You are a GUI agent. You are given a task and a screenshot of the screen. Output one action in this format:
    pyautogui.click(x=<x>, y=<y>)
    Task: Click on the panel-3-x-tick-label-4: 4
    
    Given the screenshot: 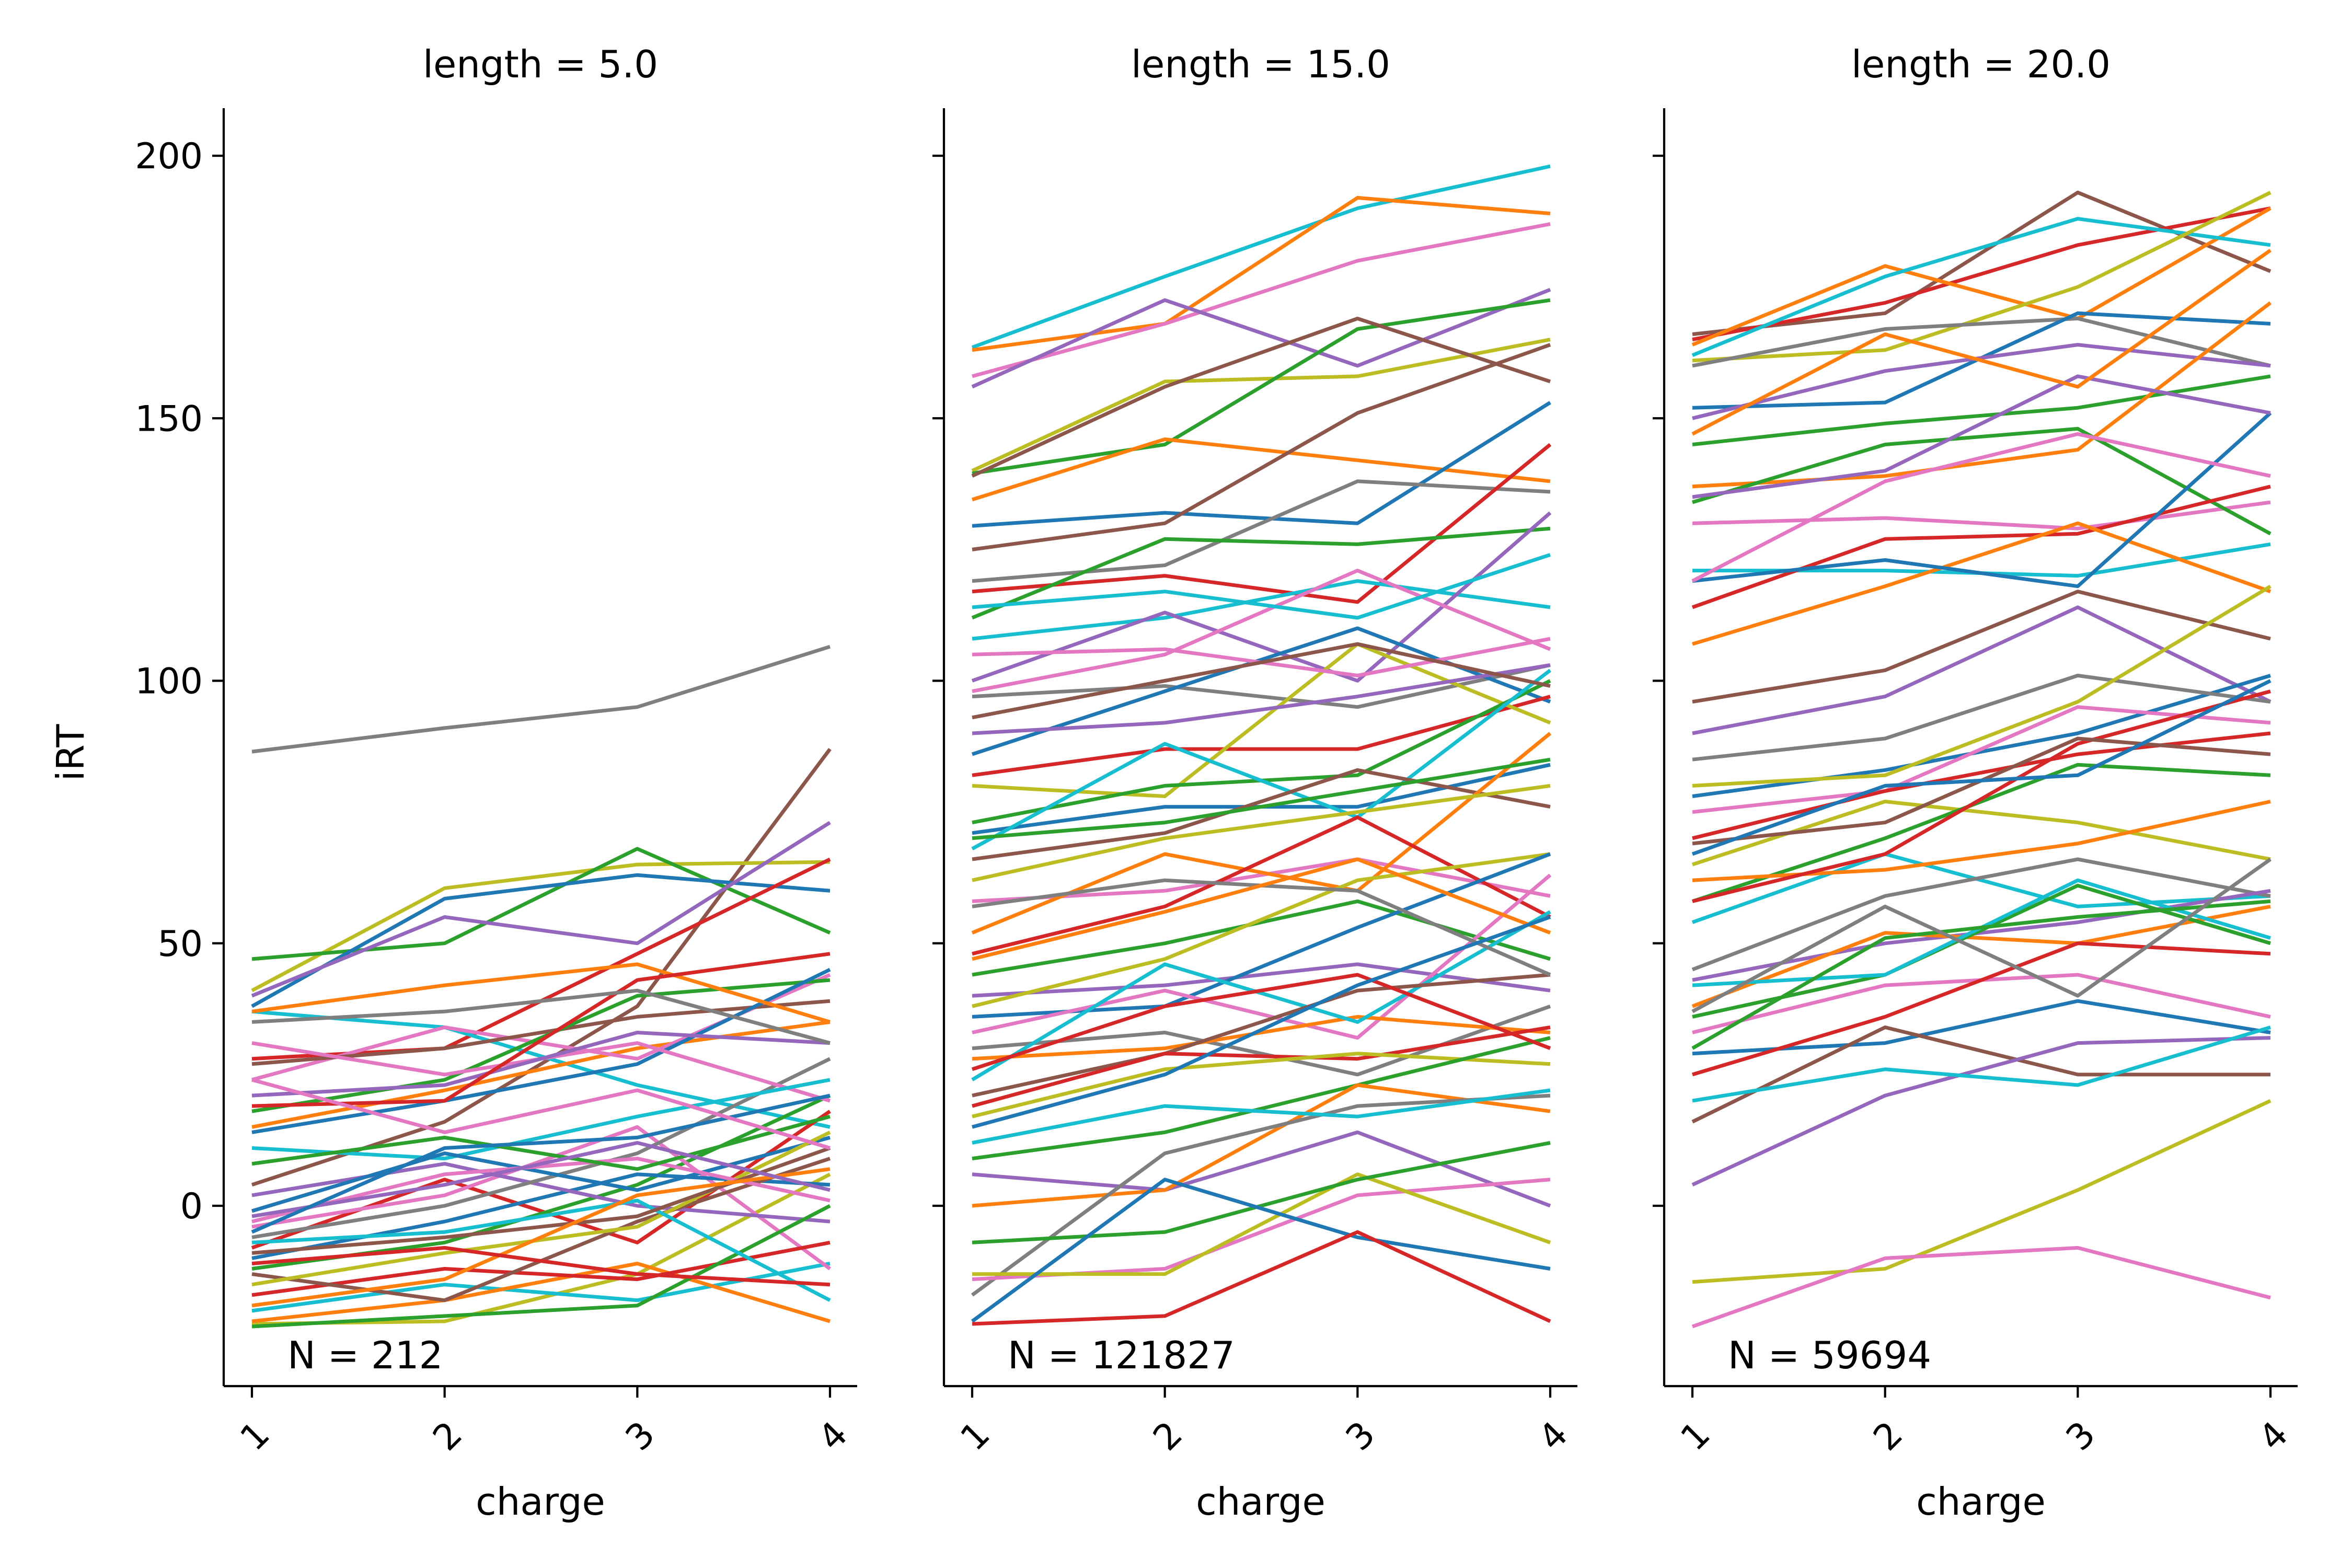 What is the action you would take?
    pyautogui.click(x=2273, y=1436)
    